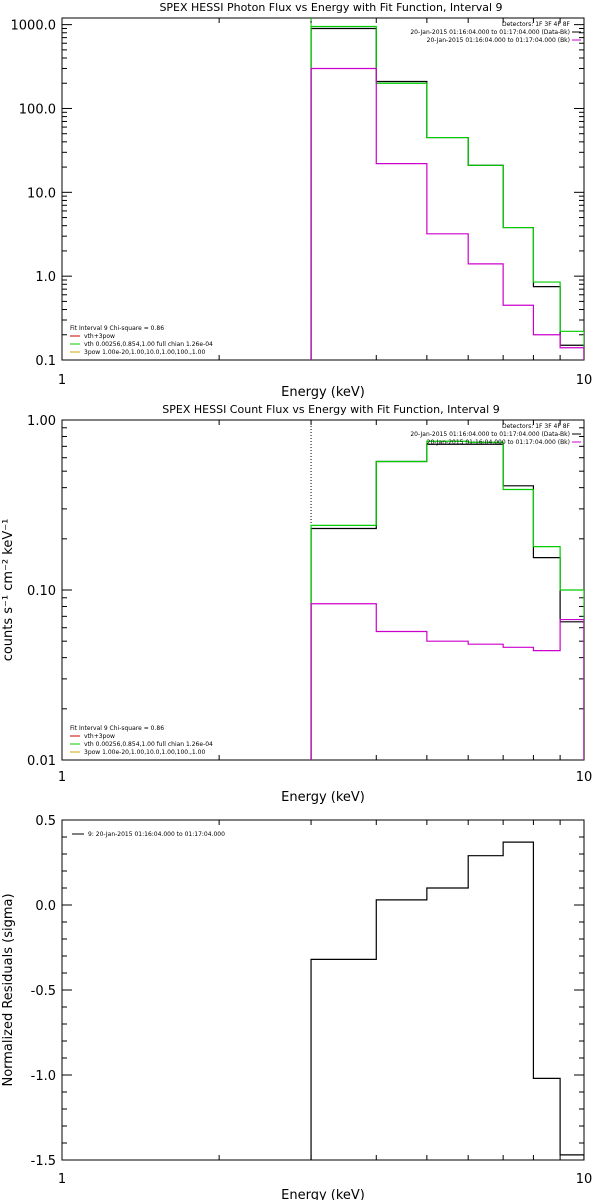 The width and height of the screenshot is (600, 1200). What do you see at coordinates (41, 421) in the screenshot?
I see `y-tick-label: 1.00` at bounding box center [41, 421].